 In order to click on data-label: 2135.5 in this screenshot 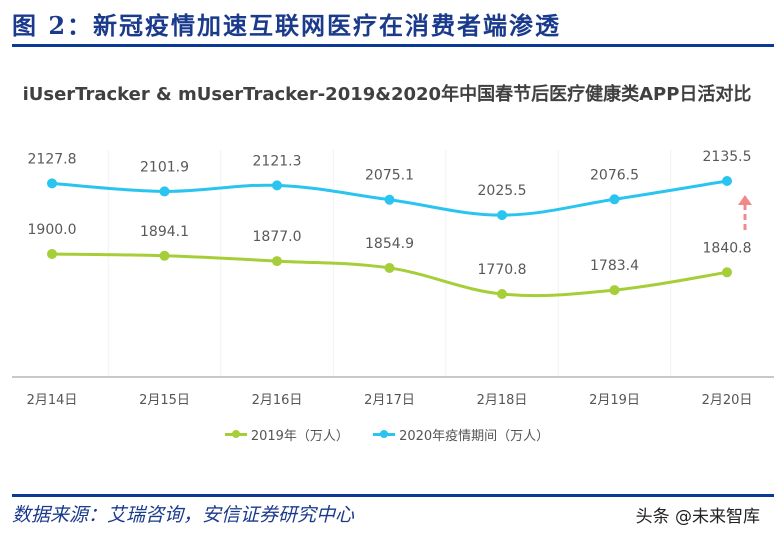, I will do `click(727, 157)`.